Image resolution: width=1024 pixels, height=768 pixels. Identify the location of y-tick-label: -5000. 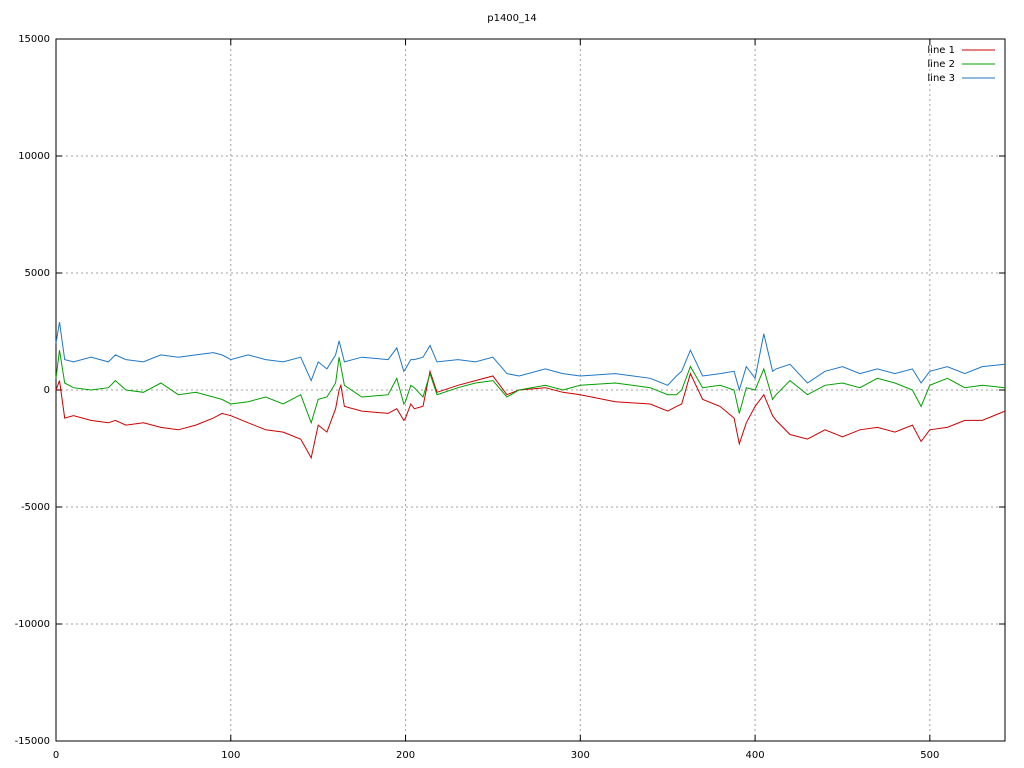
(35, 507).